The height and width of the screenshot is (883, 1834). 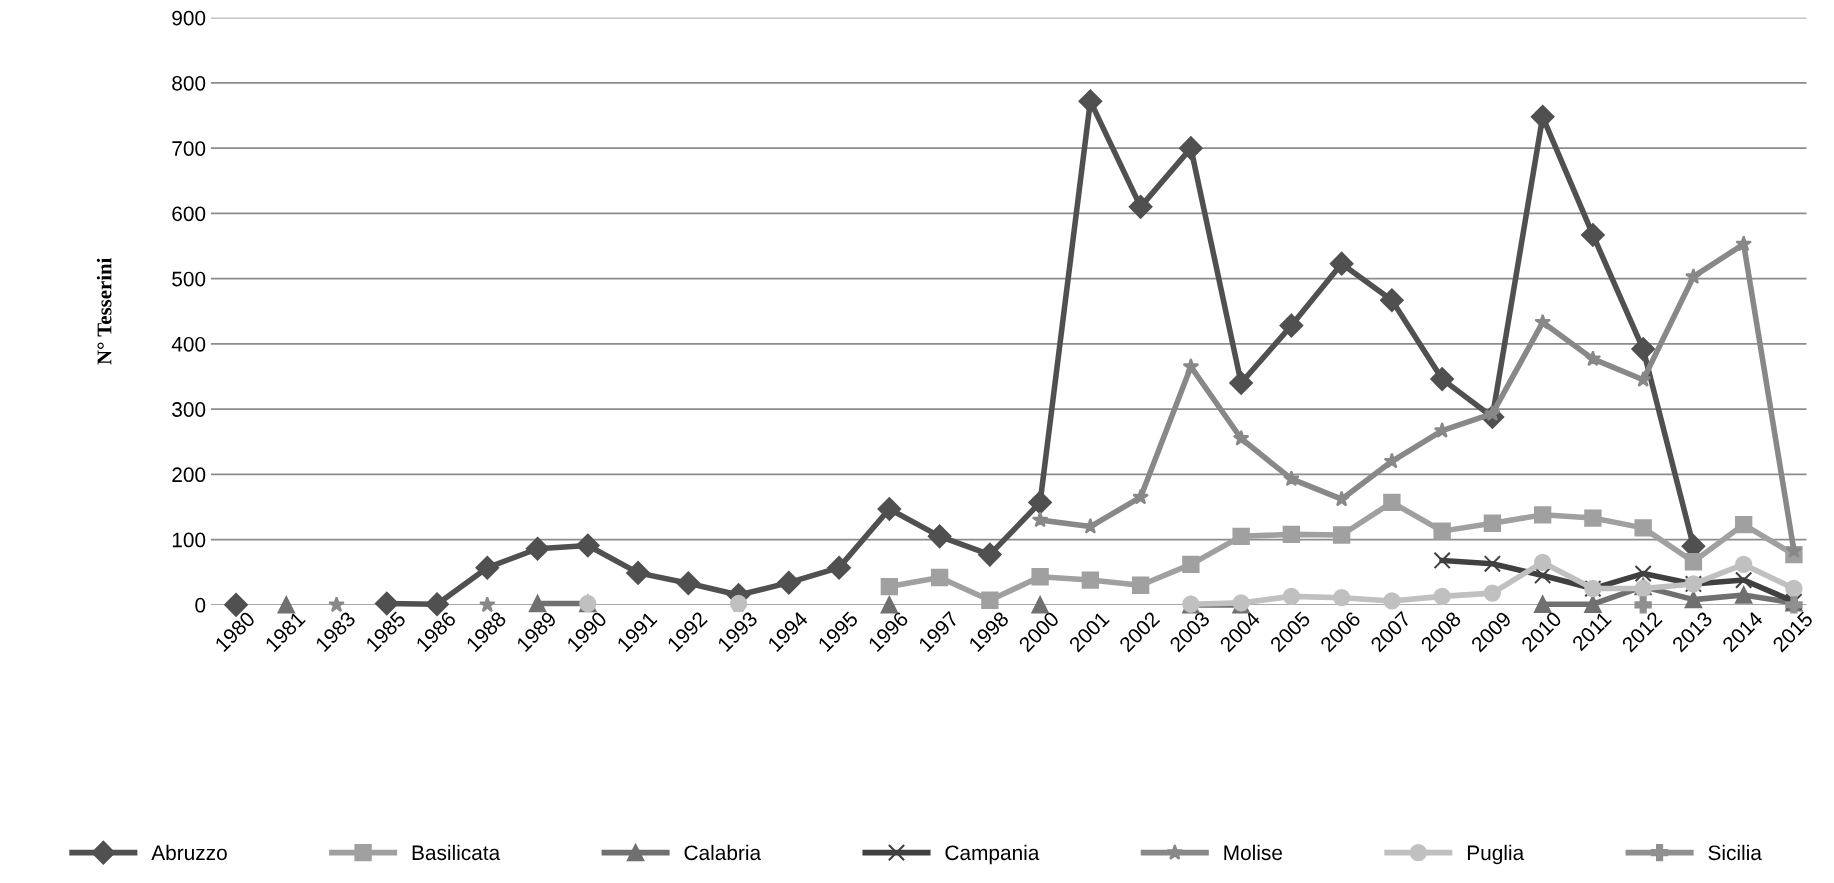 I want to click on y-tick-label: 700, so click(x=189, y=148).